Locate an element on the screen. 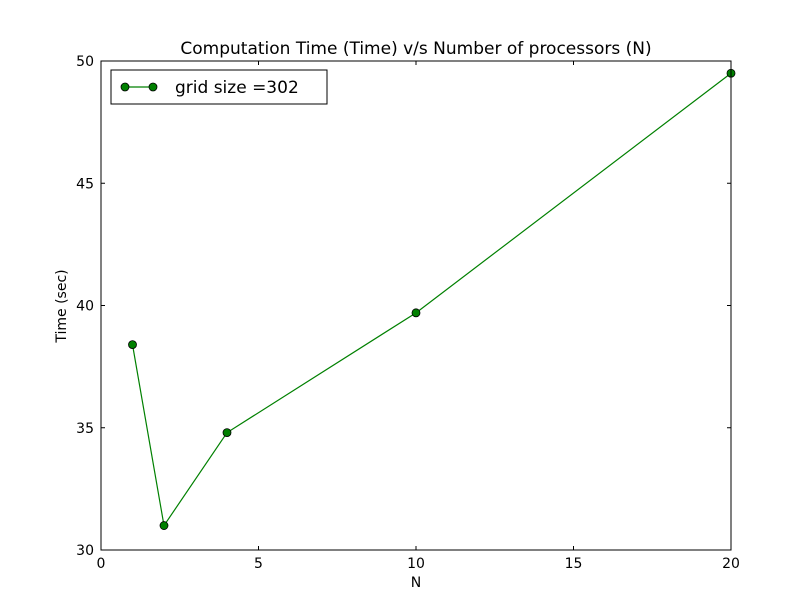 The width and height of the screenshot is (812, 616). x-axis-label: N is located at coordinates (416, 583).